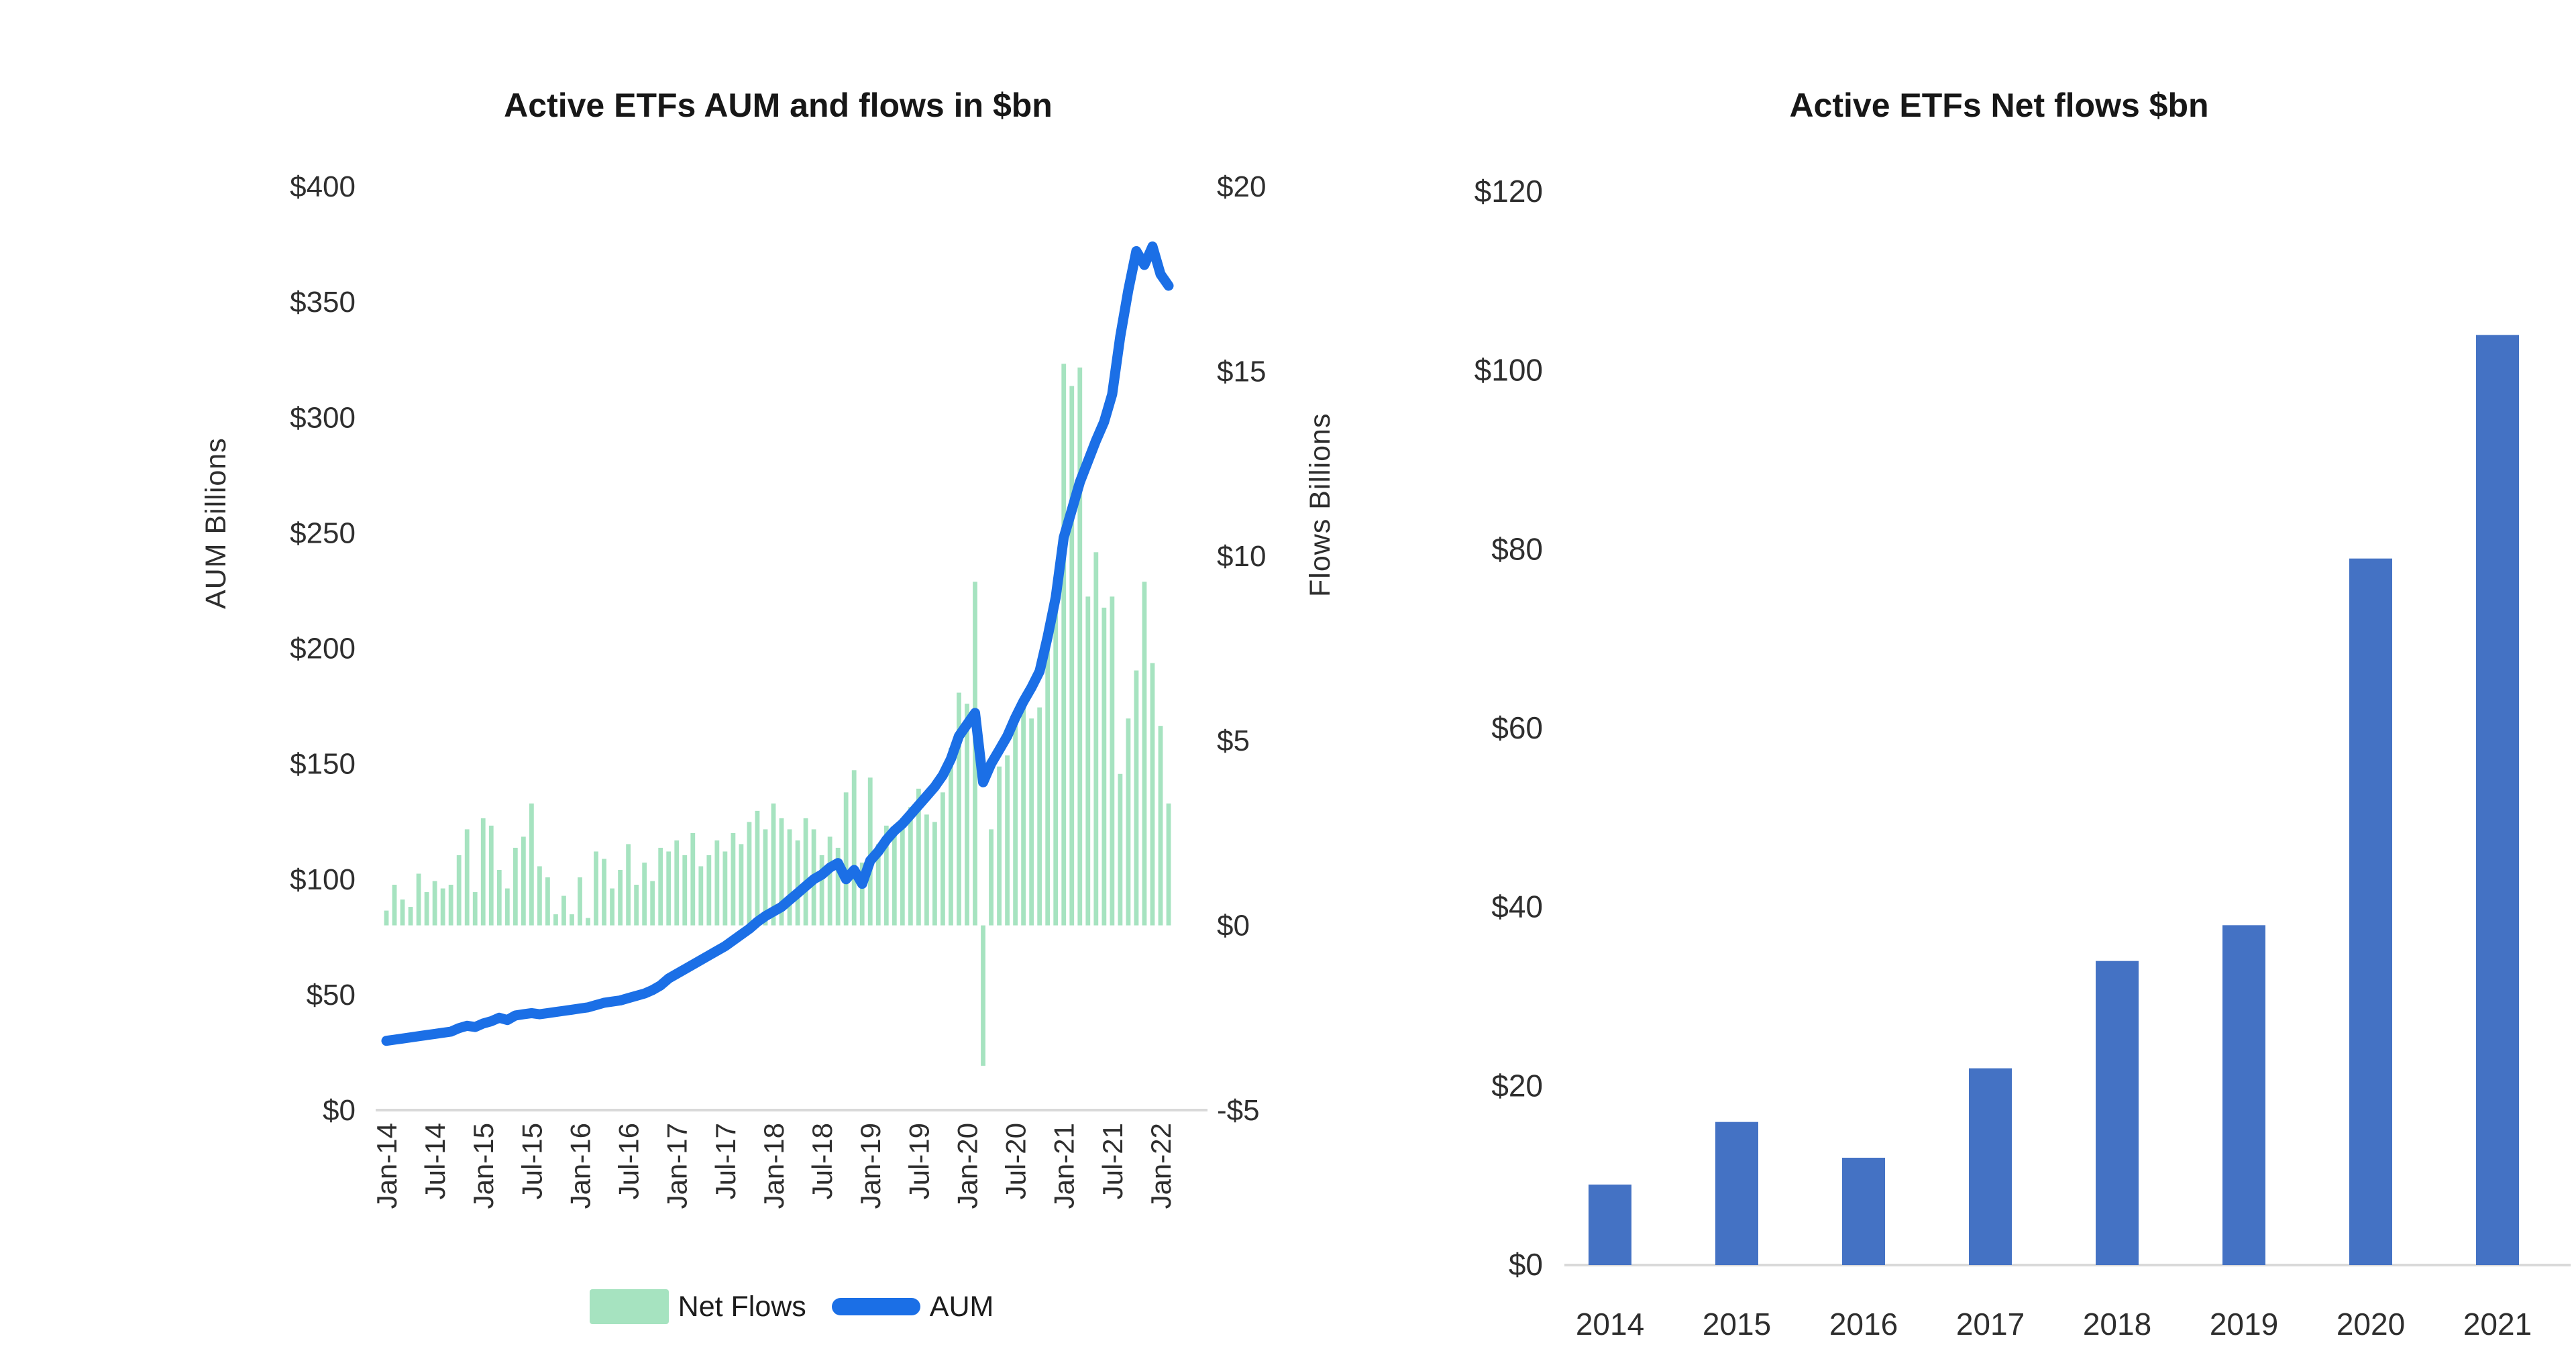 The image size is (2576, 1365). What do you see at coordinates (822, 1161) in the screenshot?
I see `x-axis-tick-label: Jul-18` at bounding box center [822, 1161].